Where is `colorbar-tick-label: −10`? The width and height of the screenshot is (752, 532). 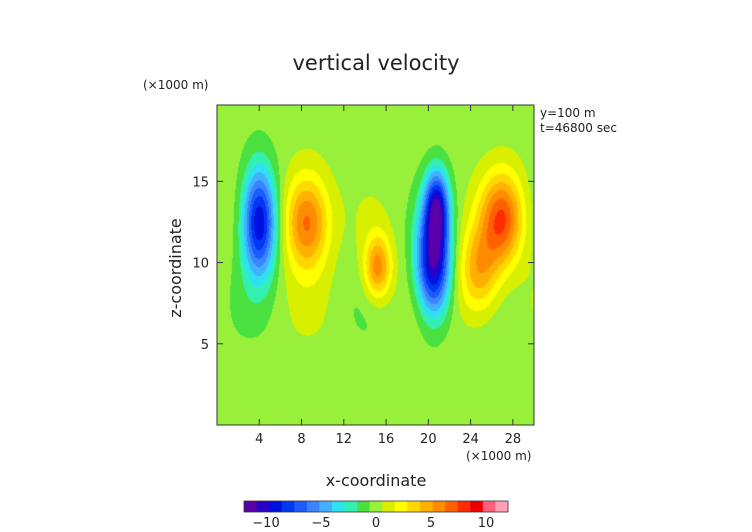 colorbar-tick-label: −10 is located at coordinates (265, 523).